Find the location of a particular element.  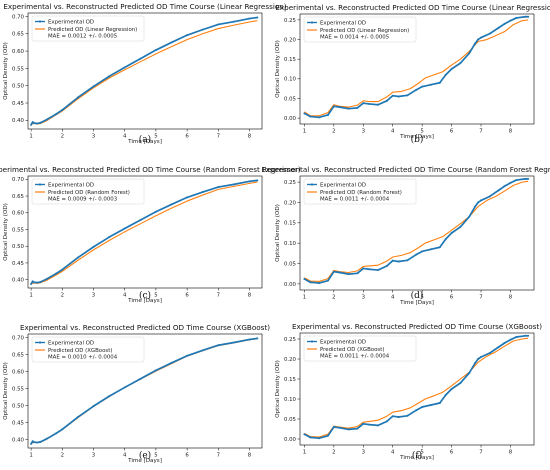

legend-label-experimental: Experimental OD is located at coordinates (343, 23).